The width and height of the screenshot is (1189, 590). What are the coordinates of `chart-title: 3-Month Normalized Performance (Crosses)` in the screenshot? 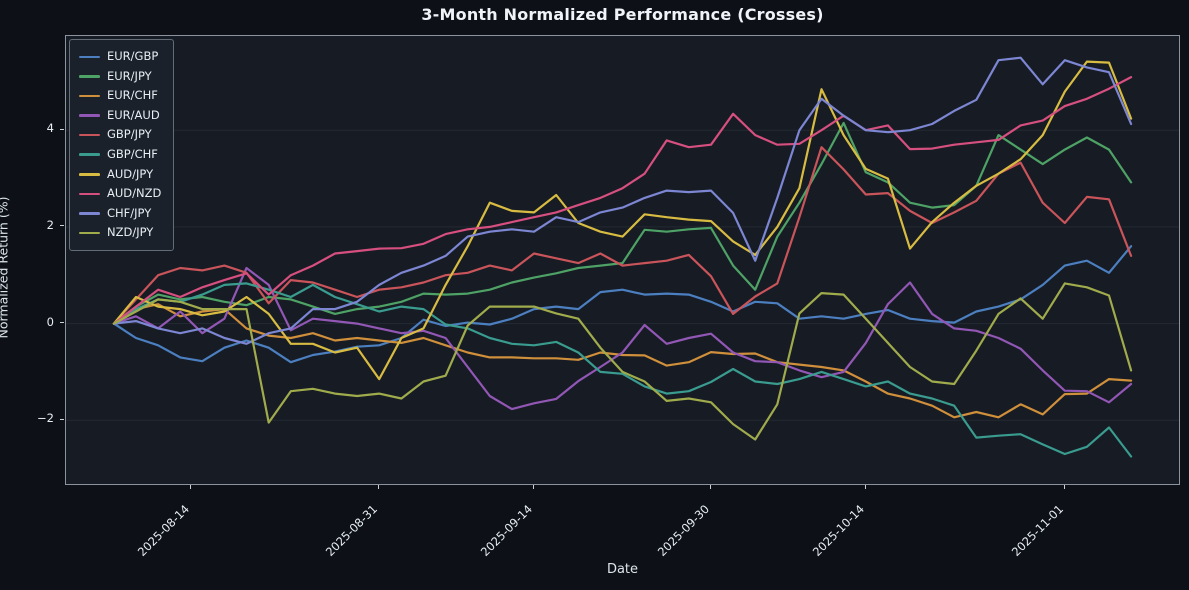 It's located at (622, 14).